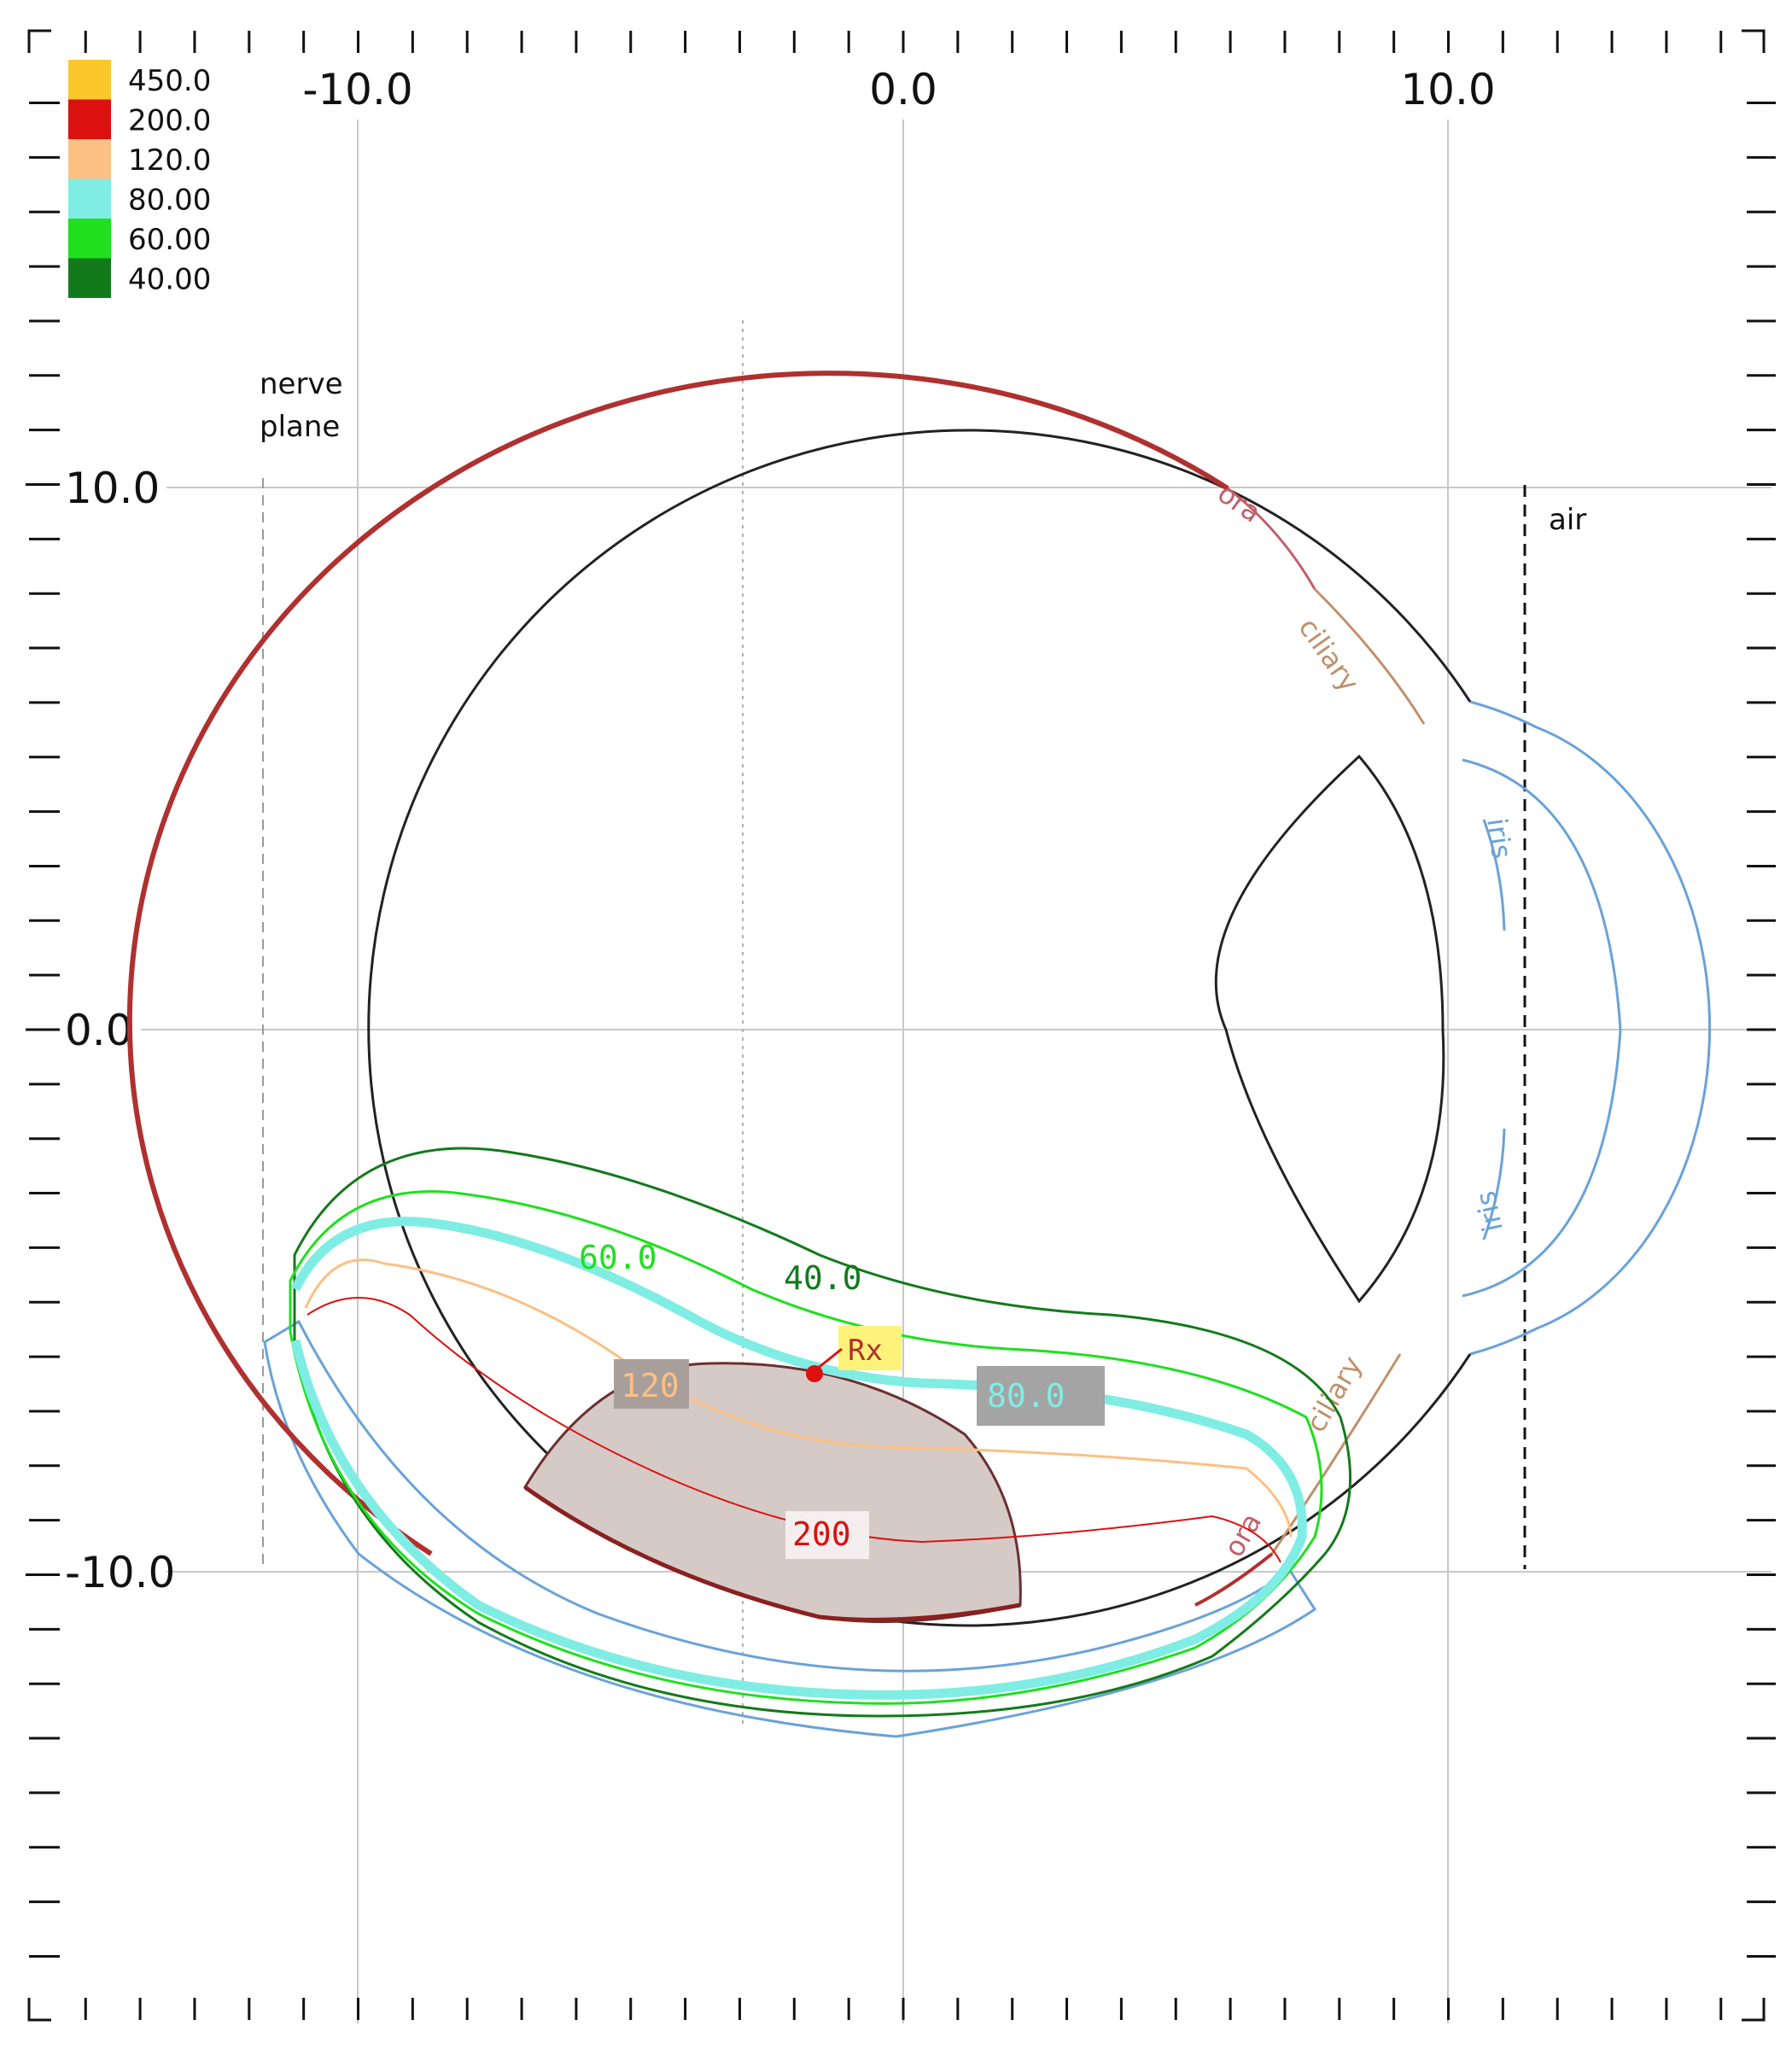 This screenshot has width=1792, height=2049. Describe the element at coordinates (169, 240) in the screenshot. I see `legend-label: 60.00` at that location.